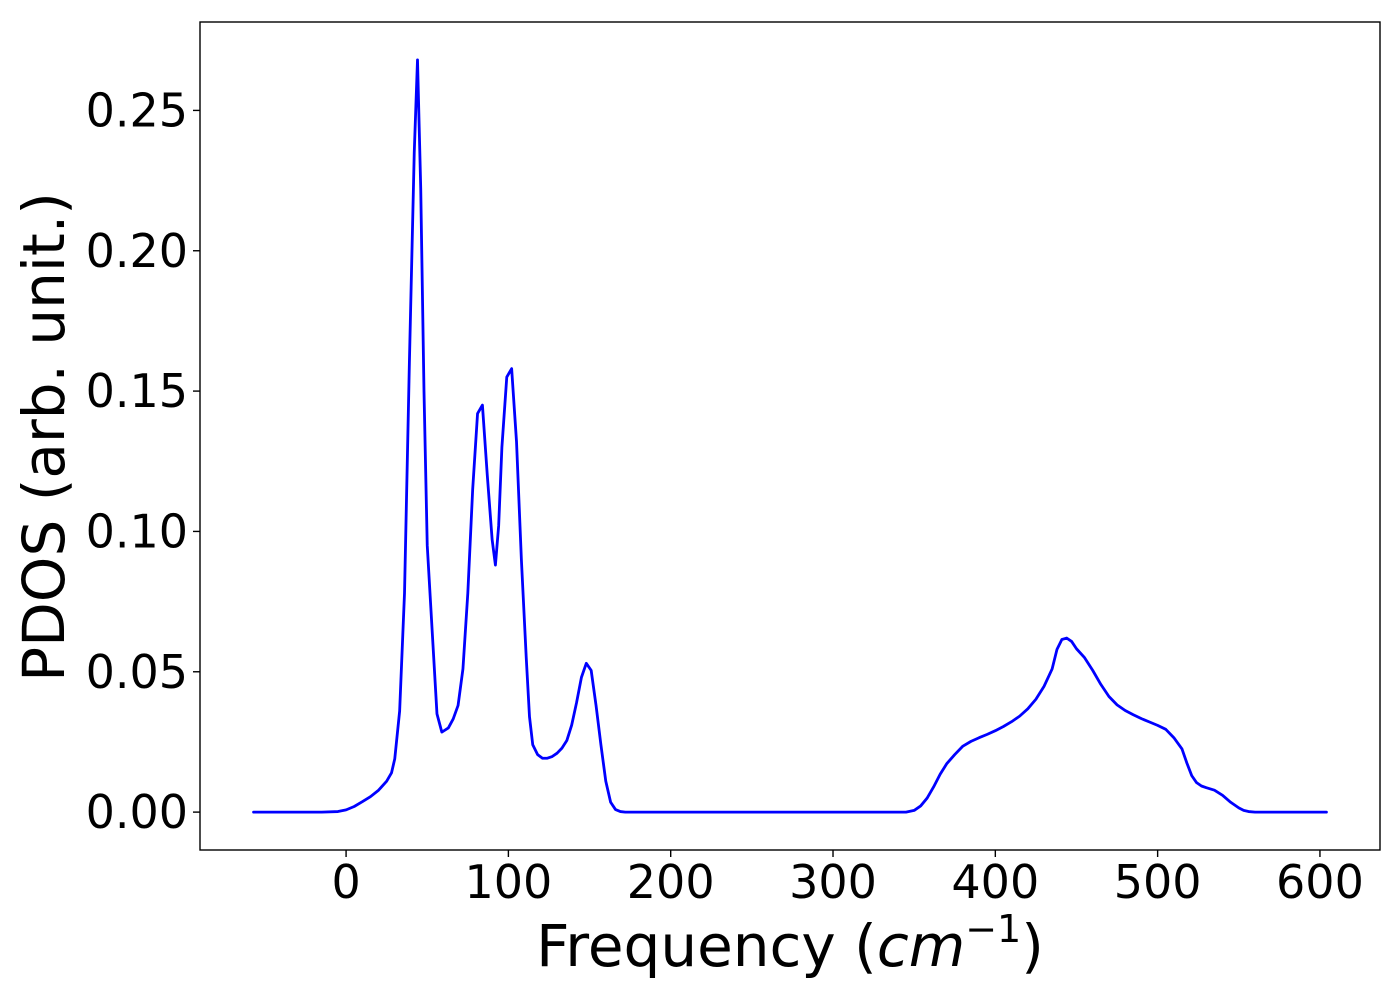 Image resolution: width=1400 pixels, height=1000 pixels. Describe the element at coordinates (137, 391) in the screenshot. I see `y-tick-label: 0.15` at that location.